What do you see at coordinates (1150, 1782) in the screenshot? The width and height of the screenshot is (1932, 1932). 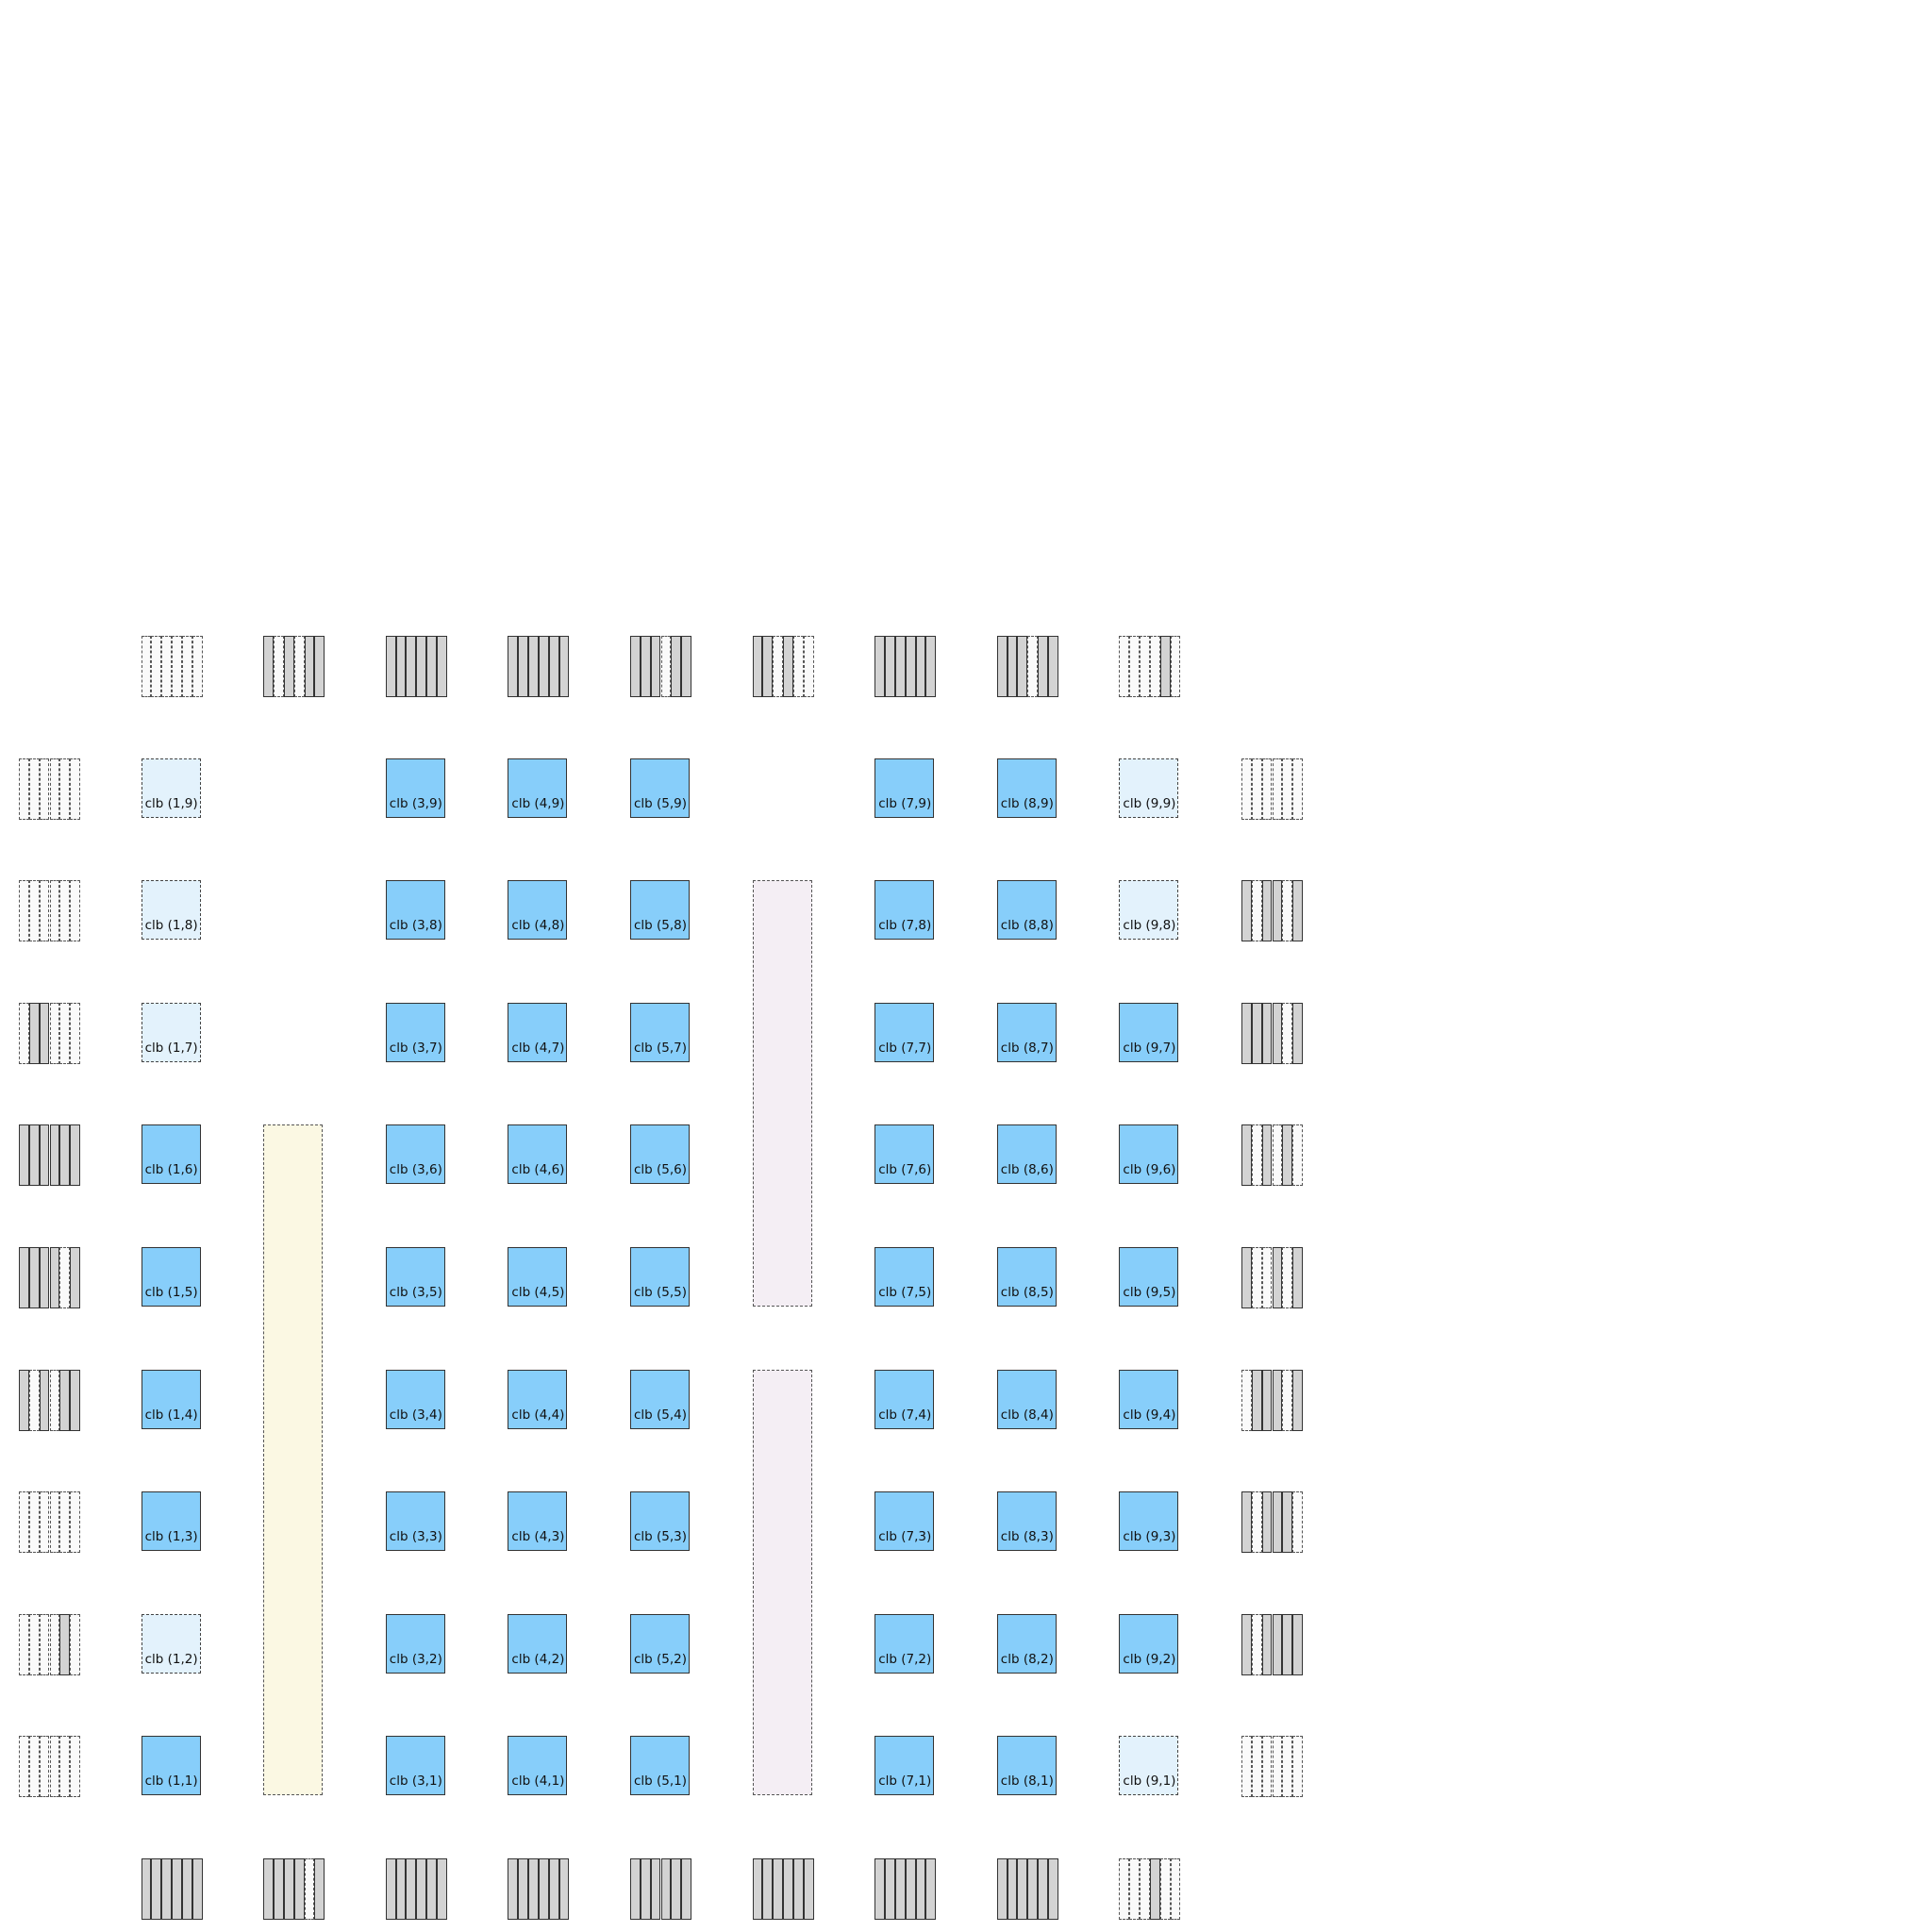 I see `clb-label: clb (9,1)` at bounding box center [1150, 1782].